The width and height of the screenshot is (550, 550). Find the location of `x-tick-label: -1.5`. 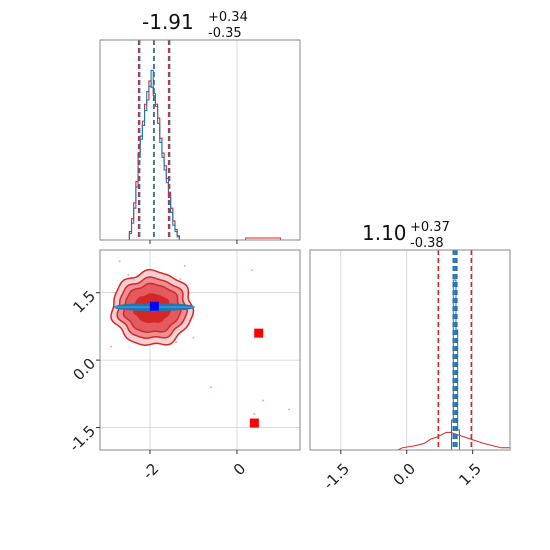

x-tick-label: -1.5 is located at coordinates (336, 476).